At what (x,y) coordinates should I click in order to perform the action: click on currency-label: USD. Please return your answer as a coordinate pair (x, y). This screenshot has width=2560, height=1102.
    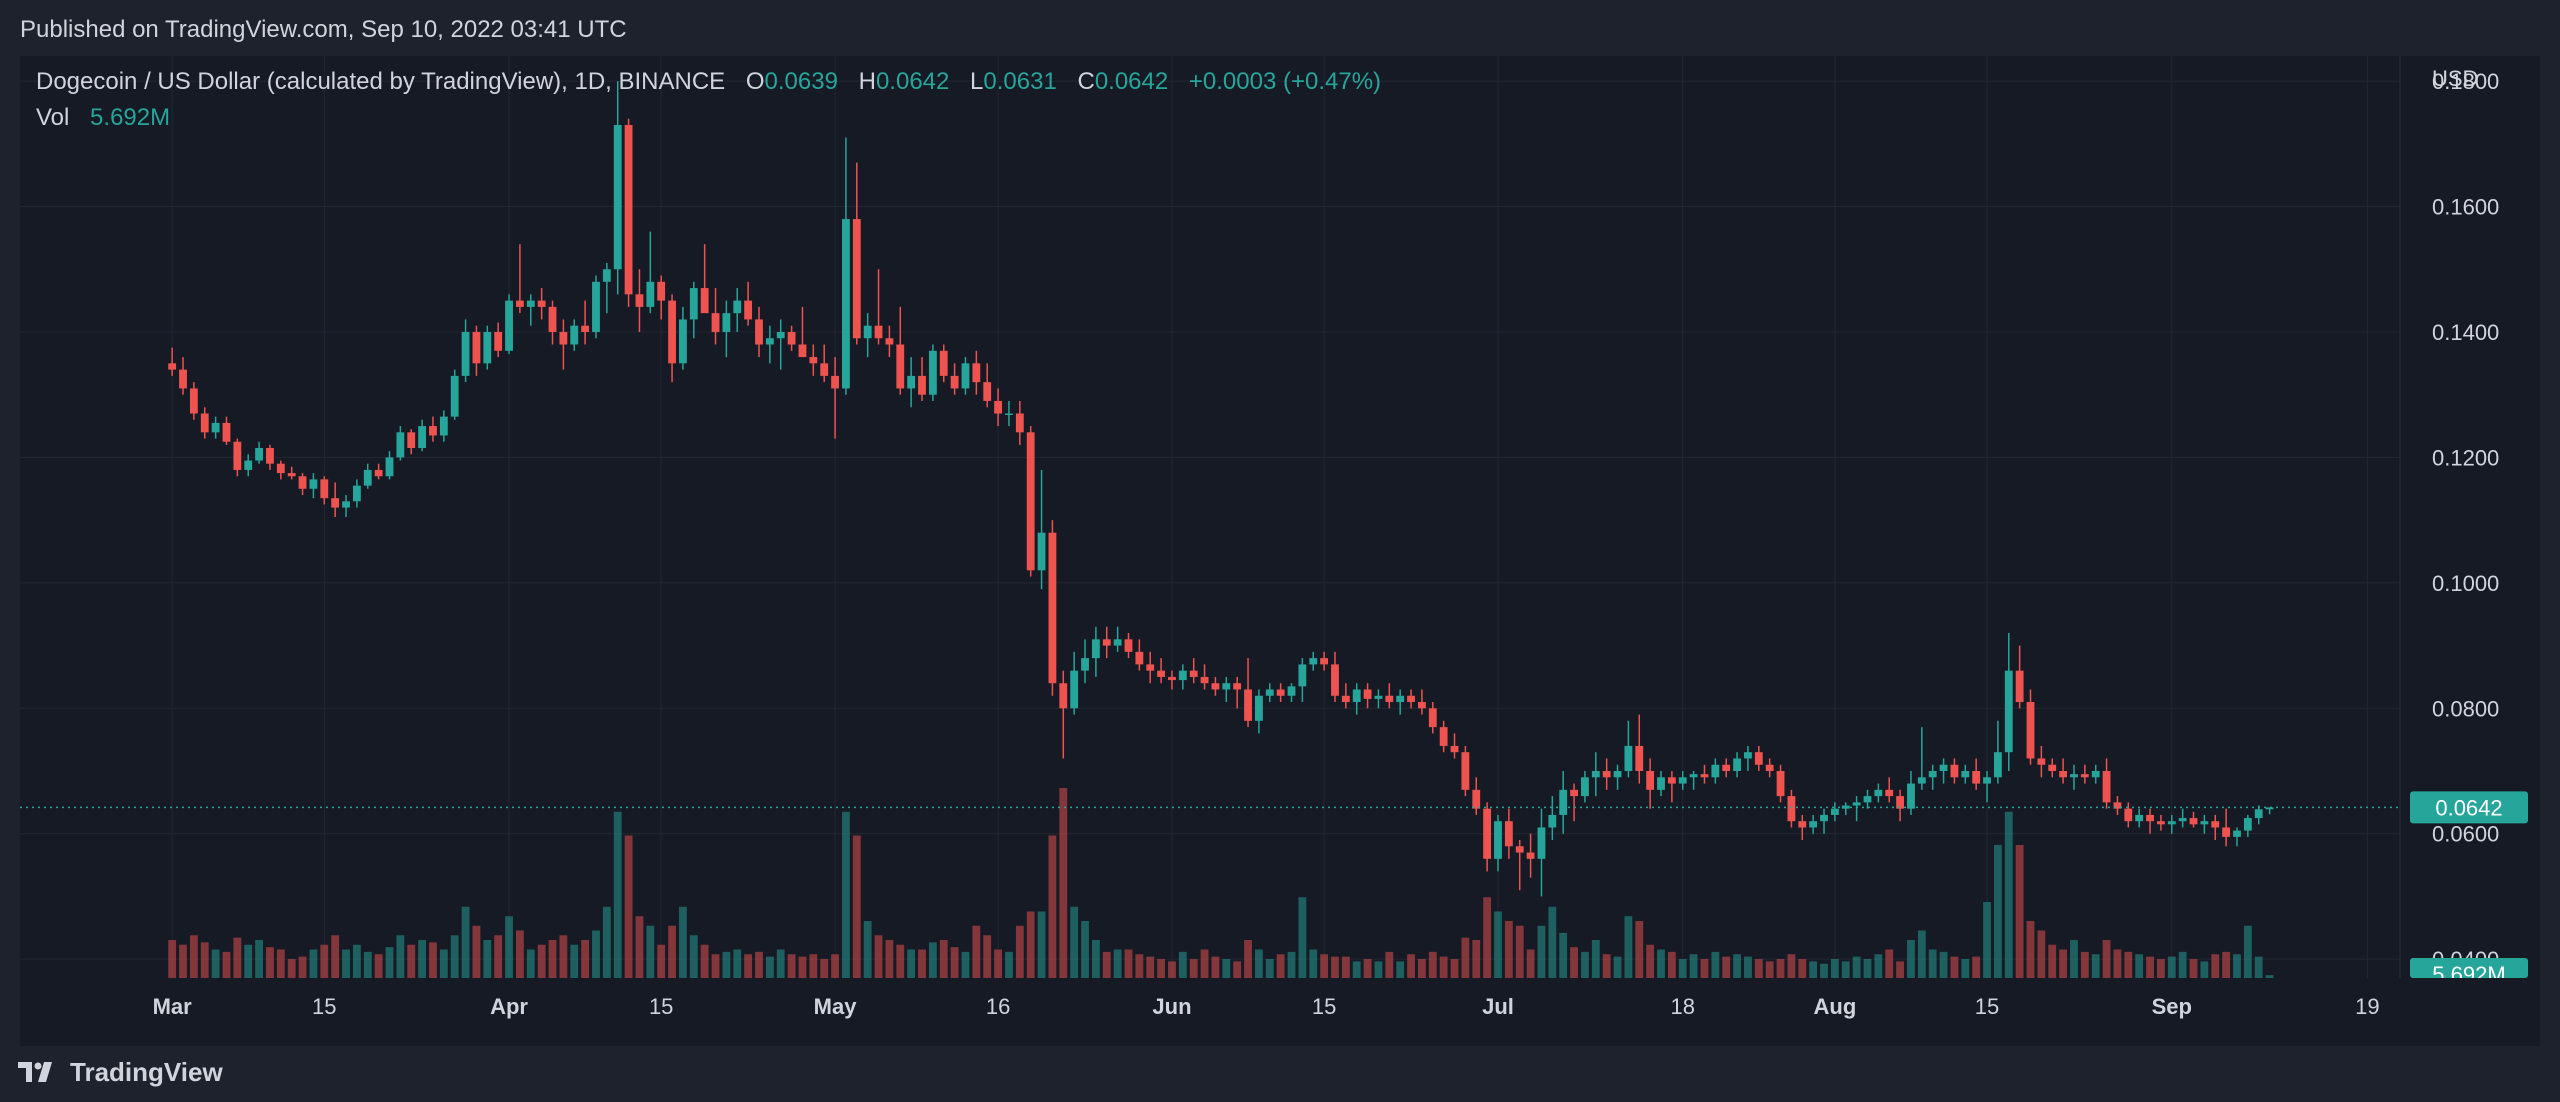
    Looking at the image, I should click on (2455, 78).